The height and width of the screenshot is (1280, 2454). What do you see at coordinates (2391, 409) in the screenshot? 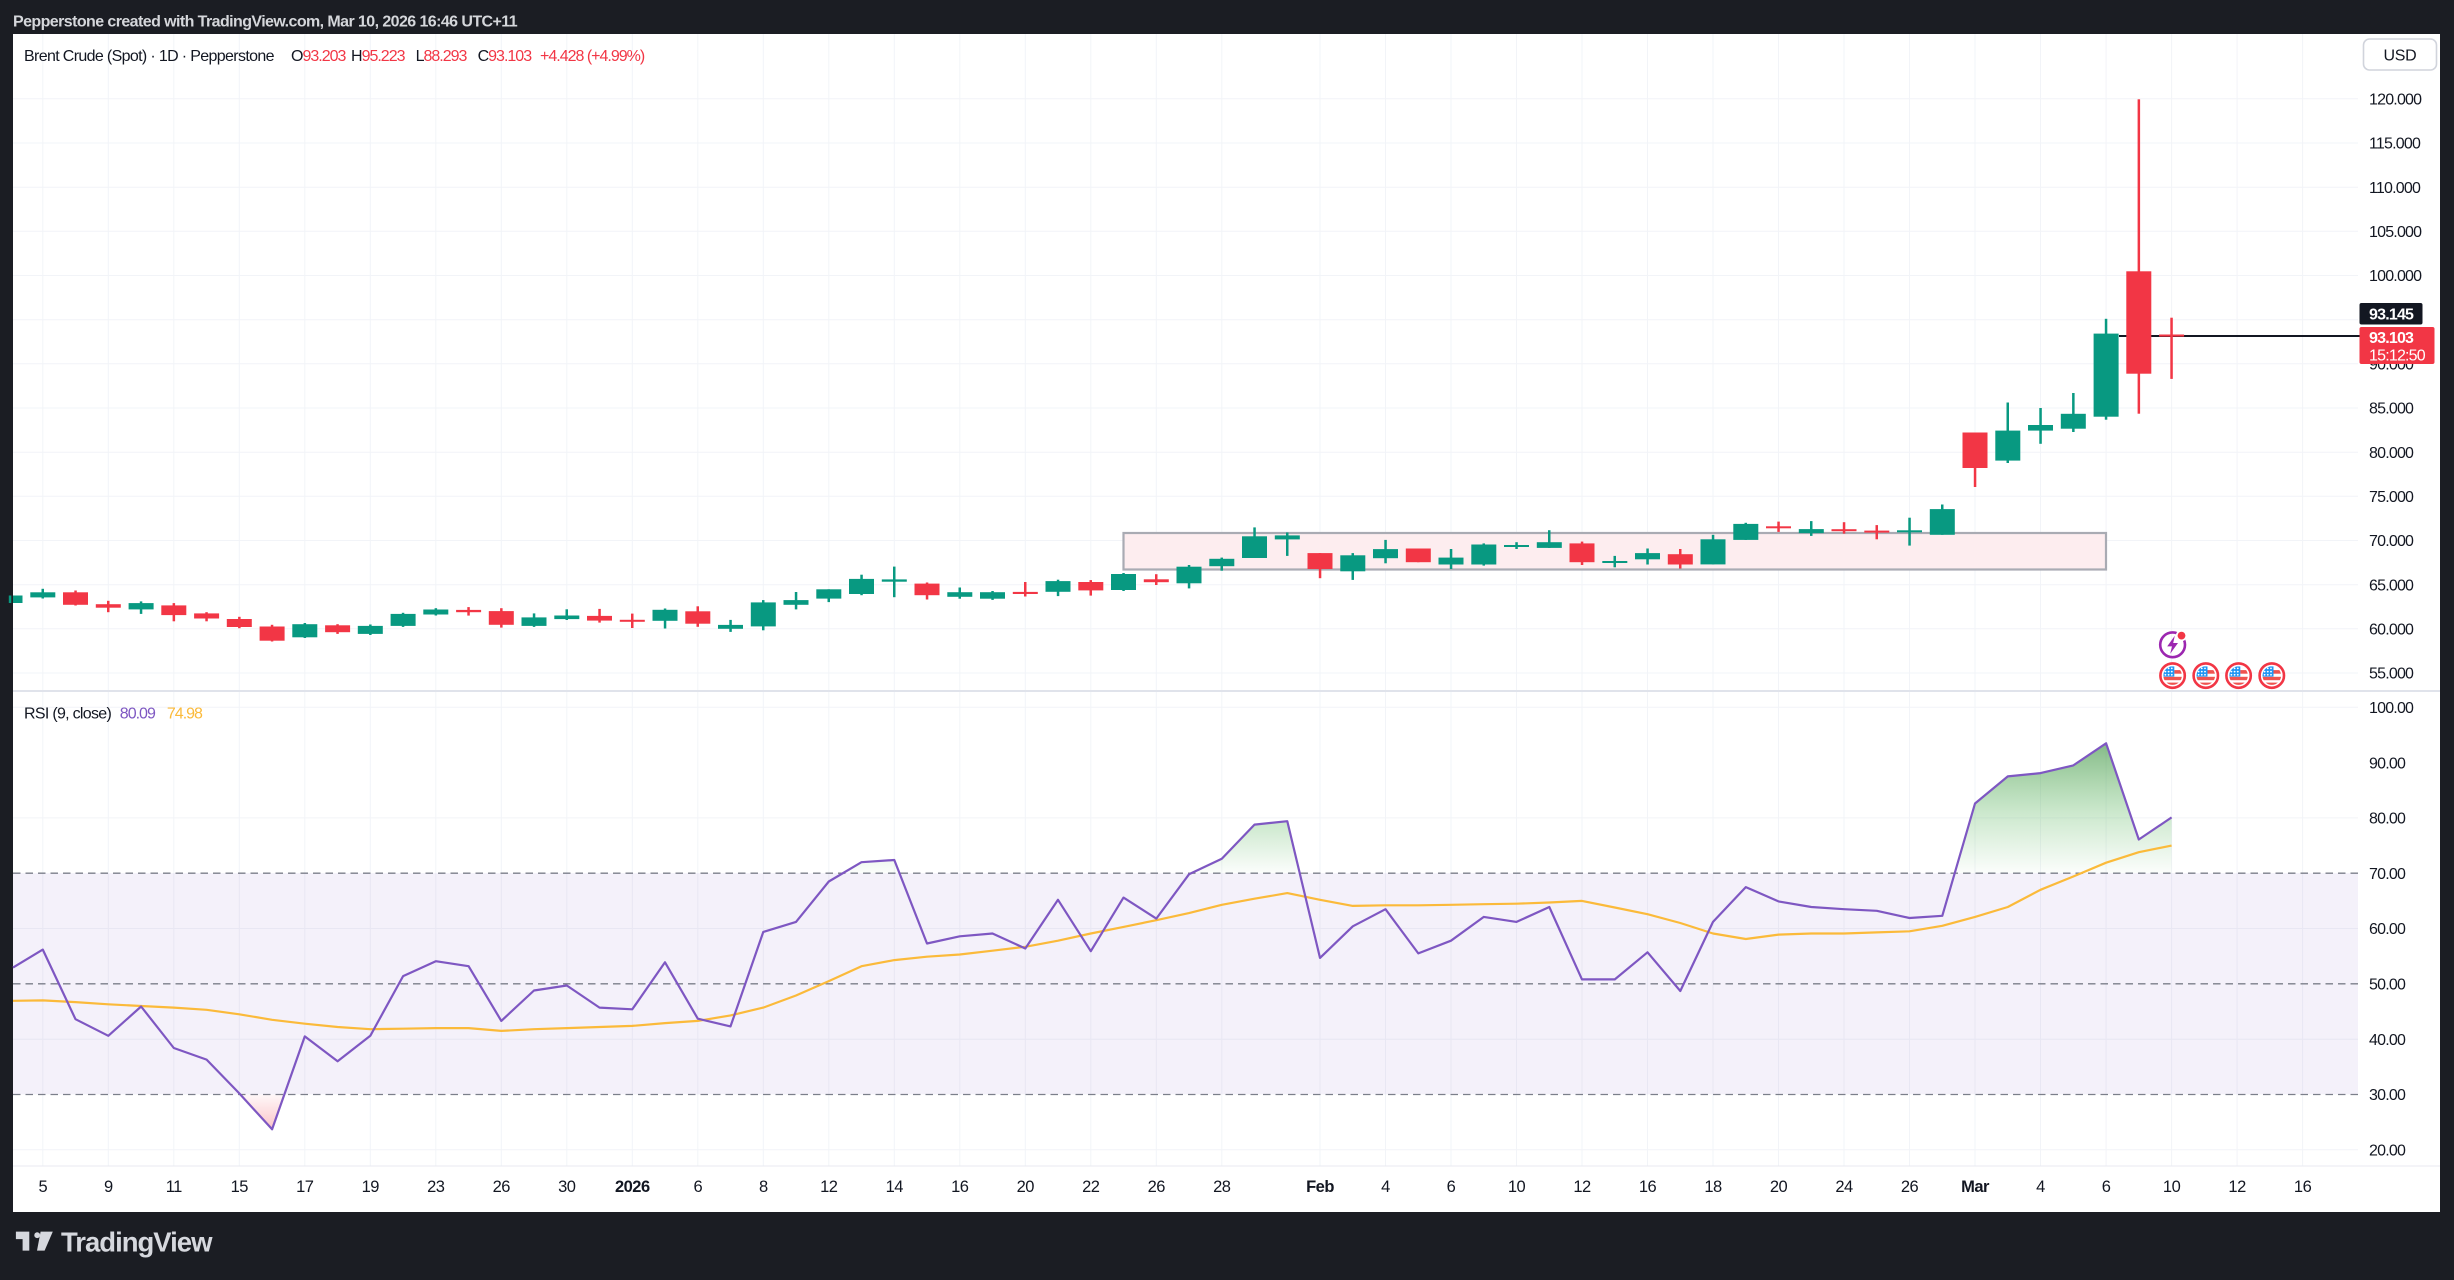
I see `svg-text: 85.000` at bounding box center [2391, 409].